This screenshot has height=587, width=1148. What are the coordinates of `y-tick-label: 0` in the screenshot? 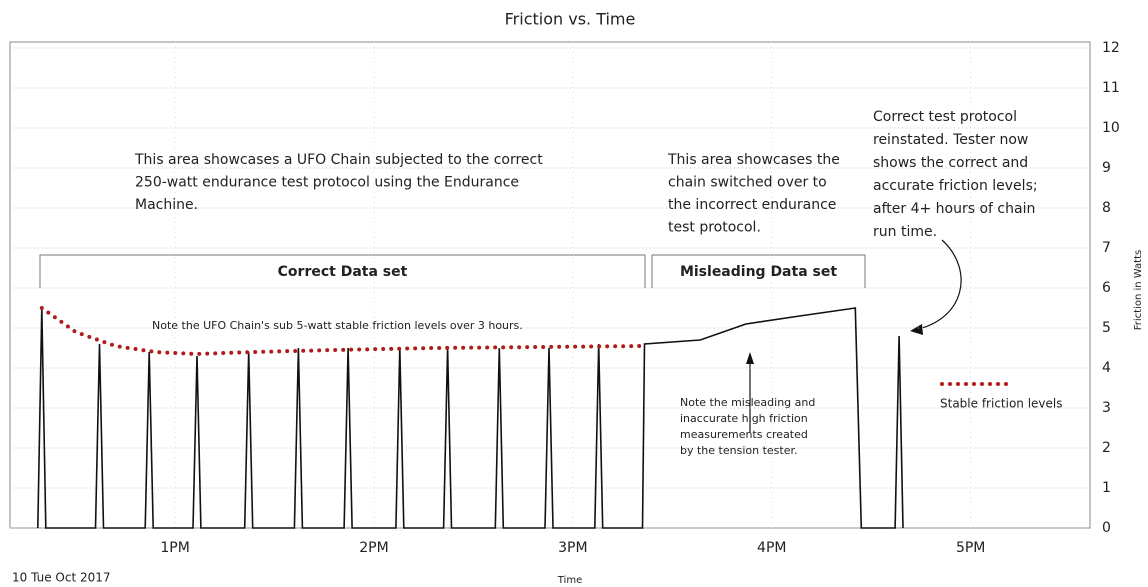 It's located at (1106, 528).